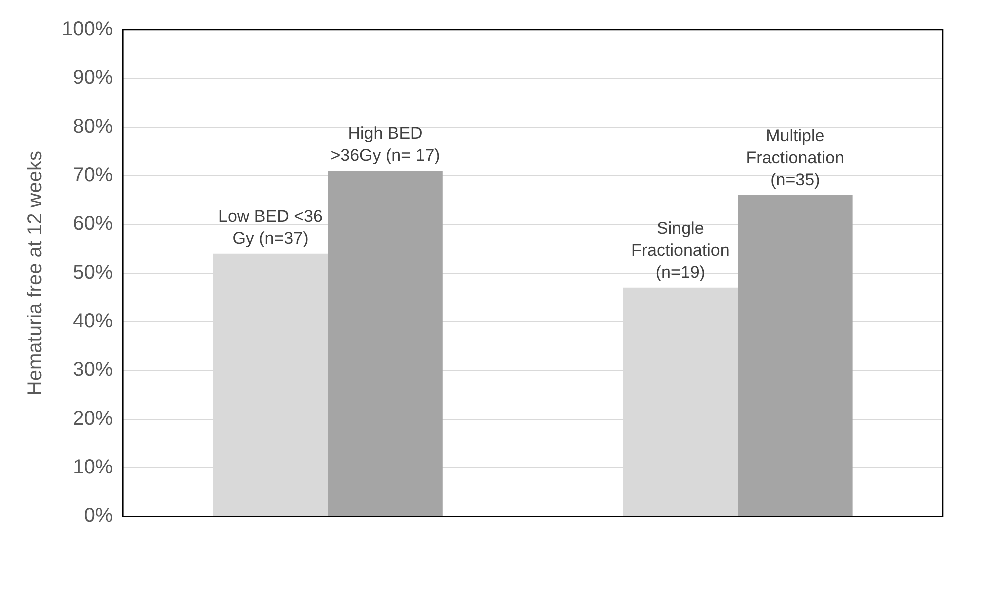 Image resolution: width=981 pixels, height=592 pixels. What do you see at coordinates (93, 321) in the screenshot?
I see `y-tick-label: 40%` at bounding box center [93, 321].